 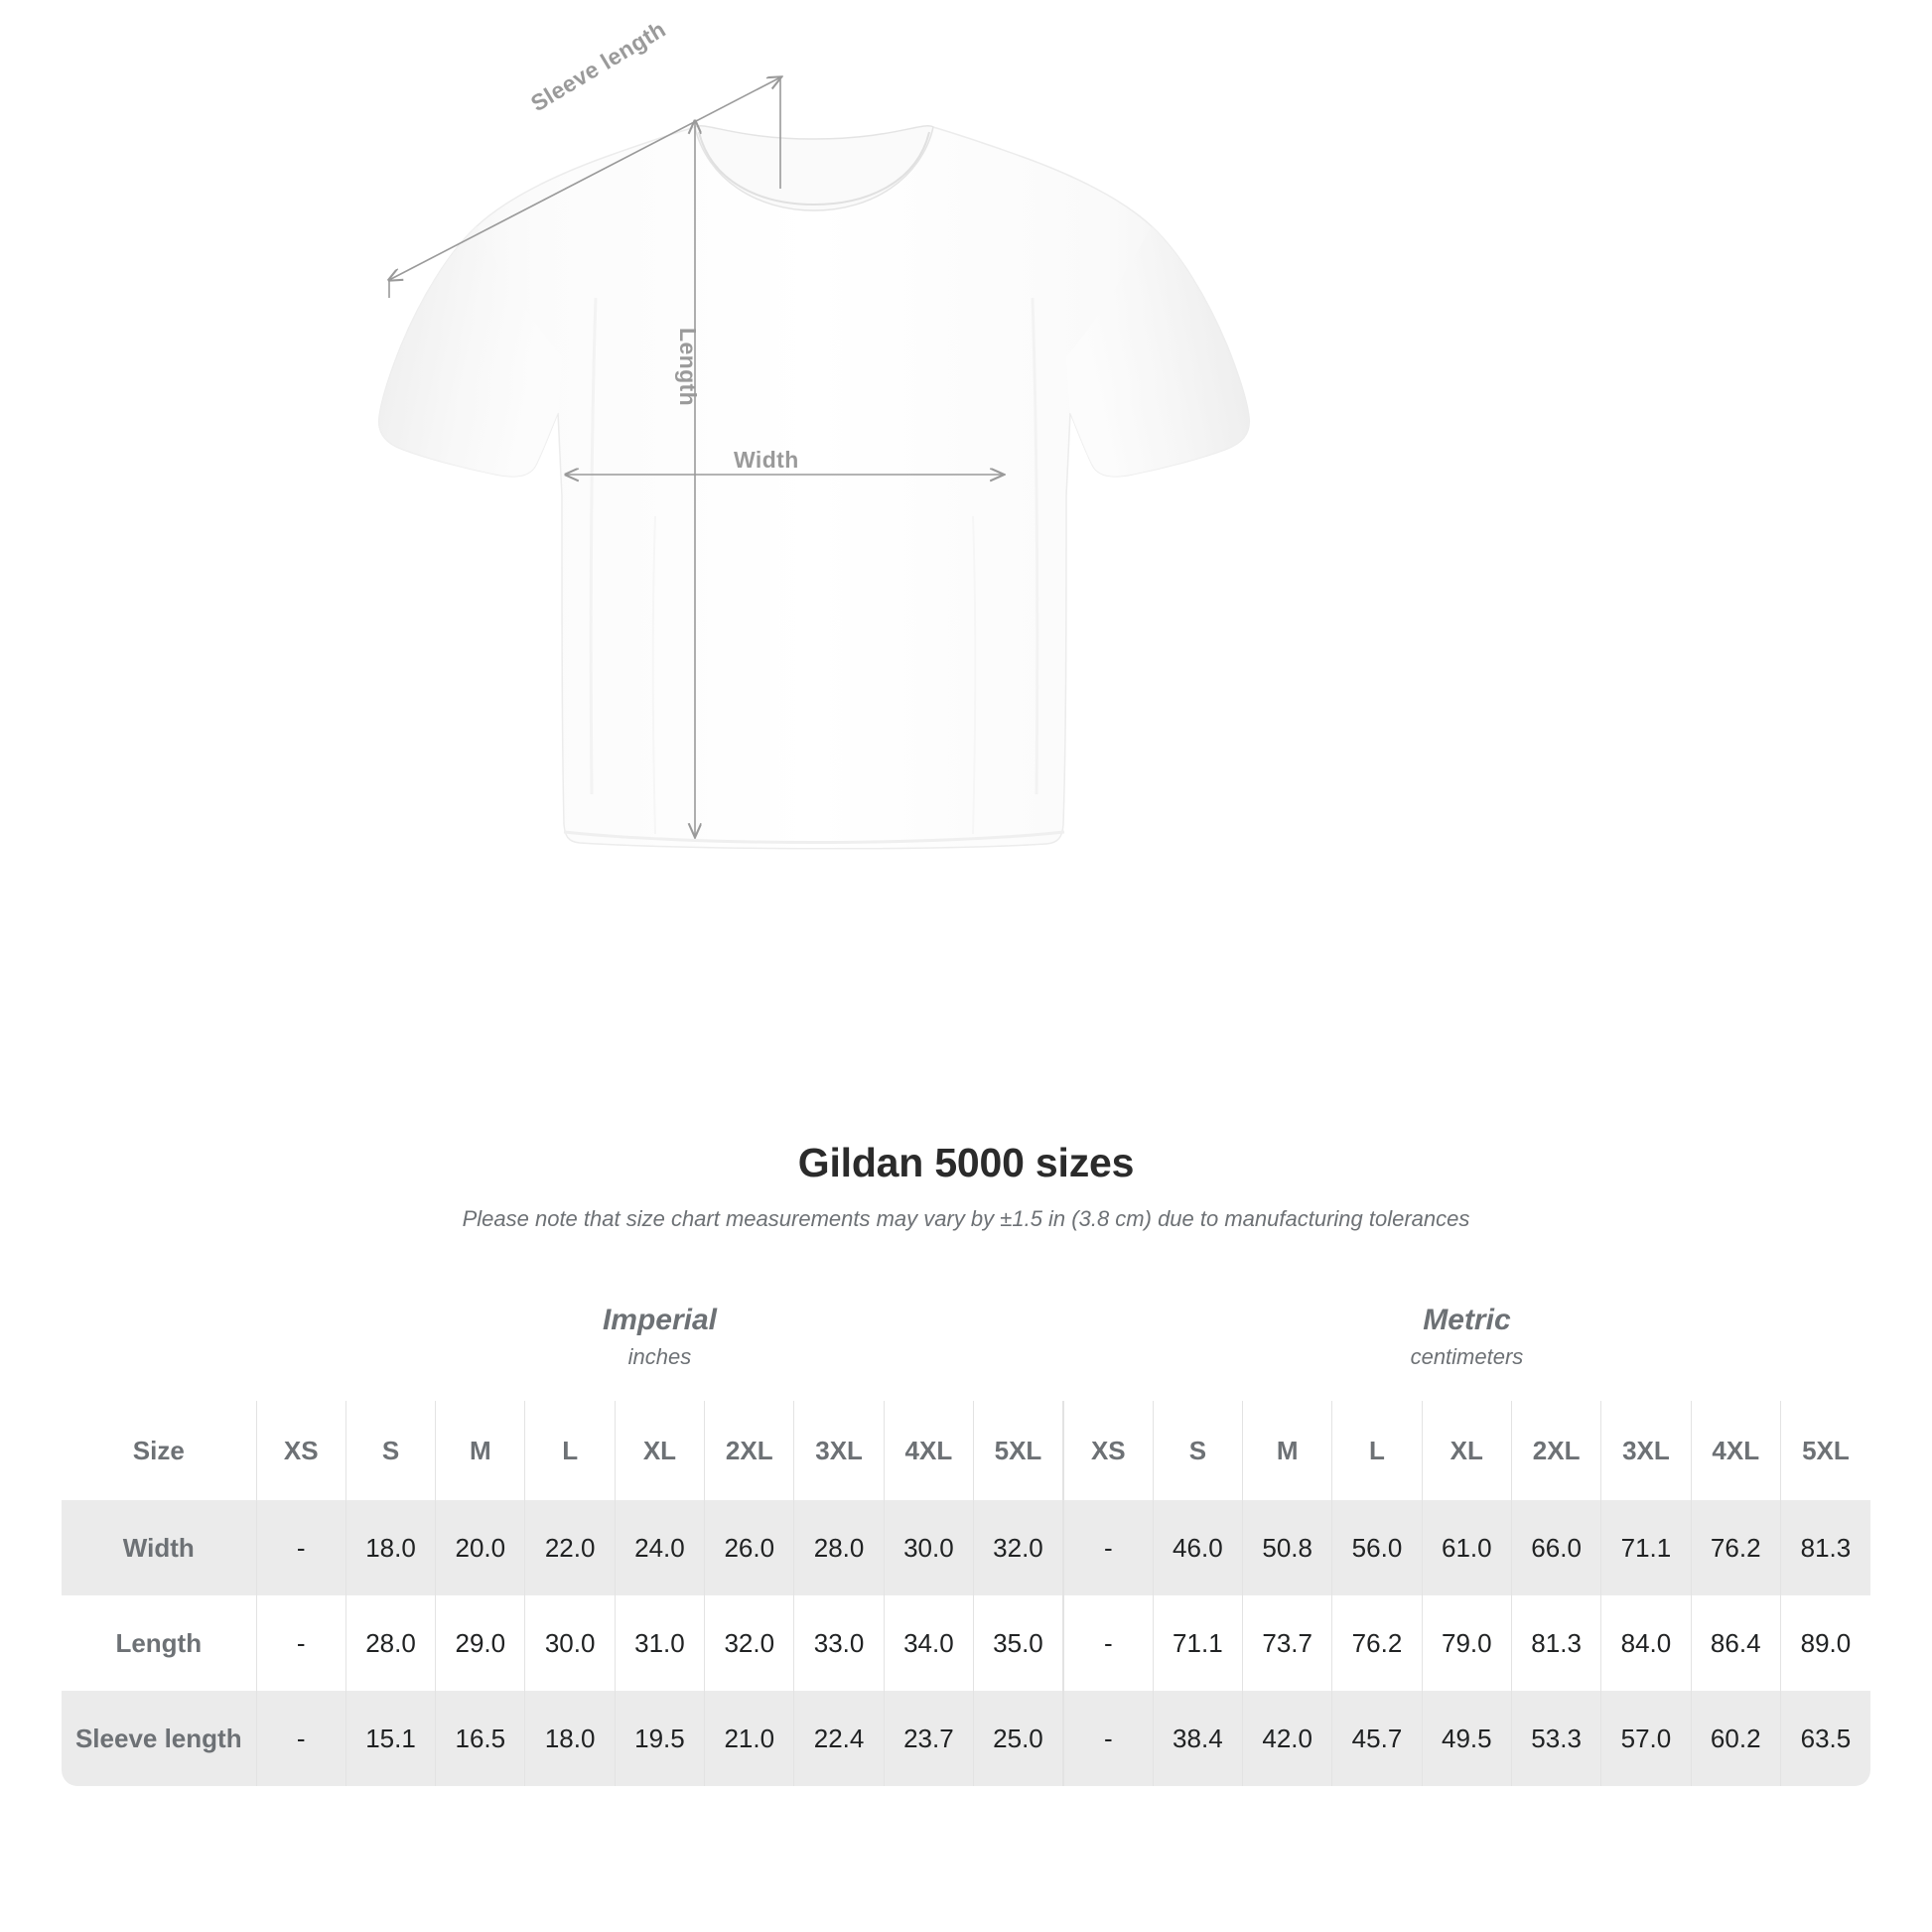 What do you see at coordinates (480, 1738) in the screenshot?
I see `measurement-cell: 16.5` at bounding box center [480, 1738].